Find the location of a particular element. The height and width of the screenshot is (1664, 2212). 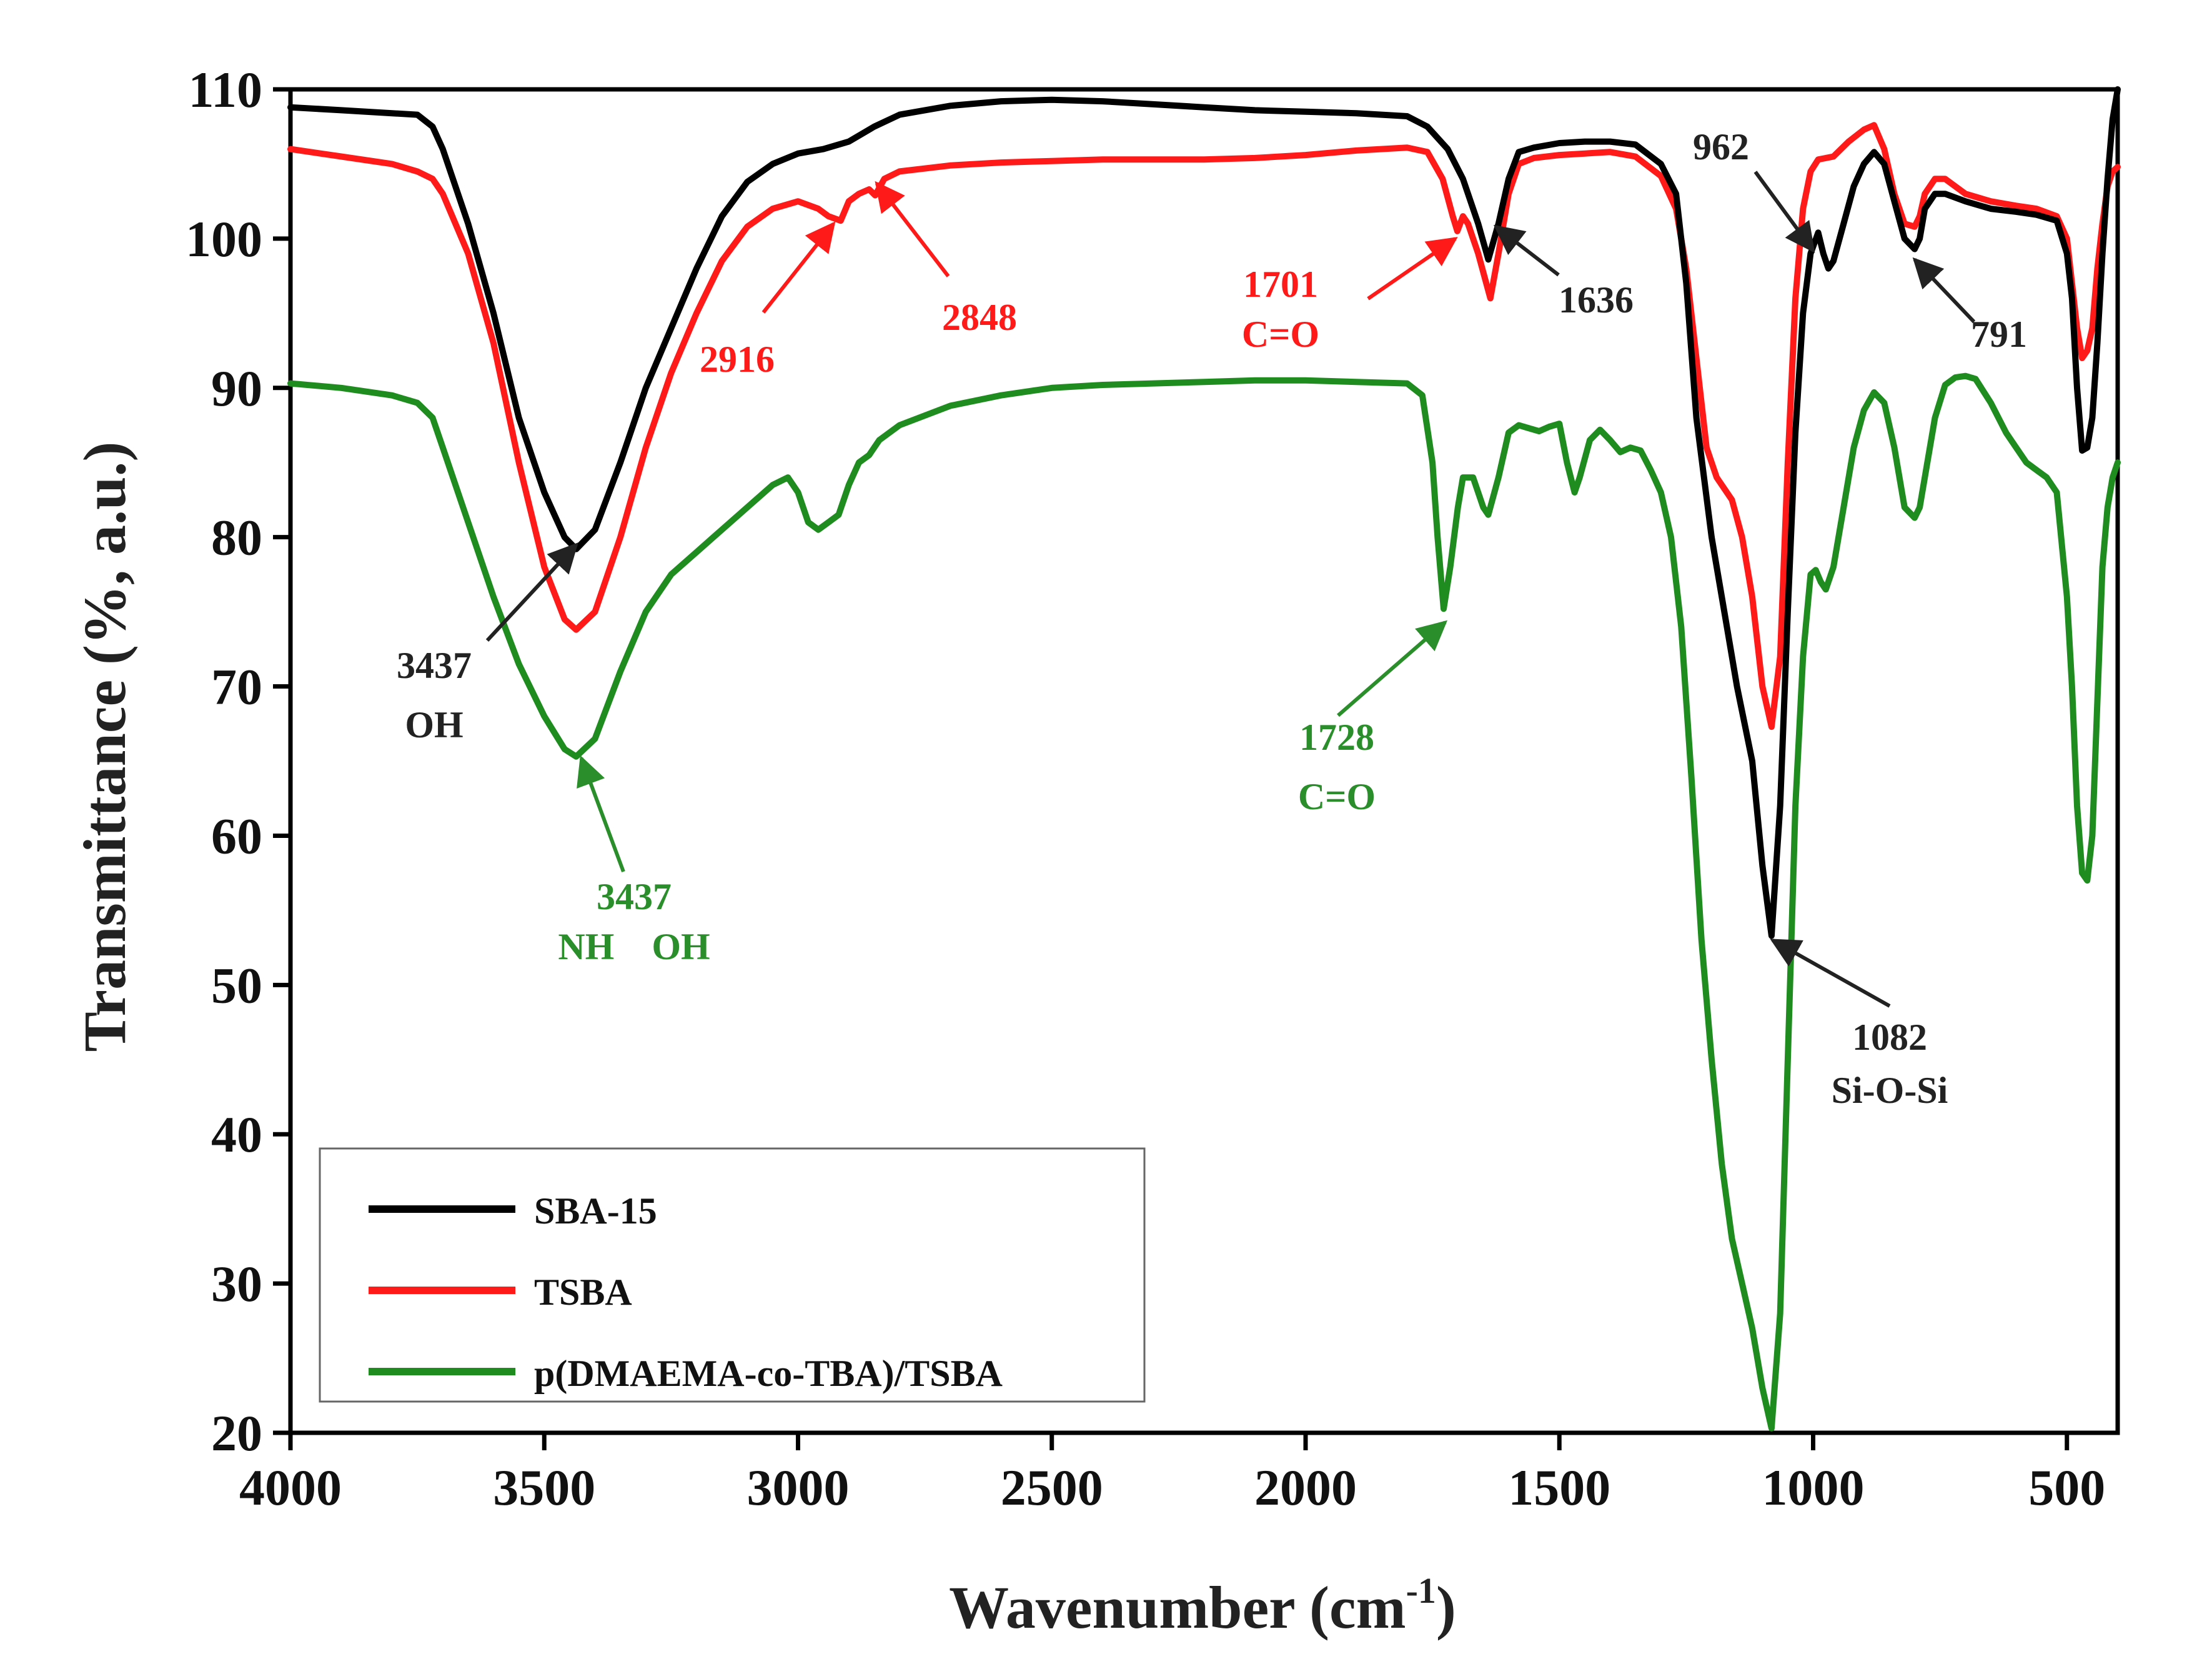

ann-2916: 2916 is located at coordinates (768, 300).